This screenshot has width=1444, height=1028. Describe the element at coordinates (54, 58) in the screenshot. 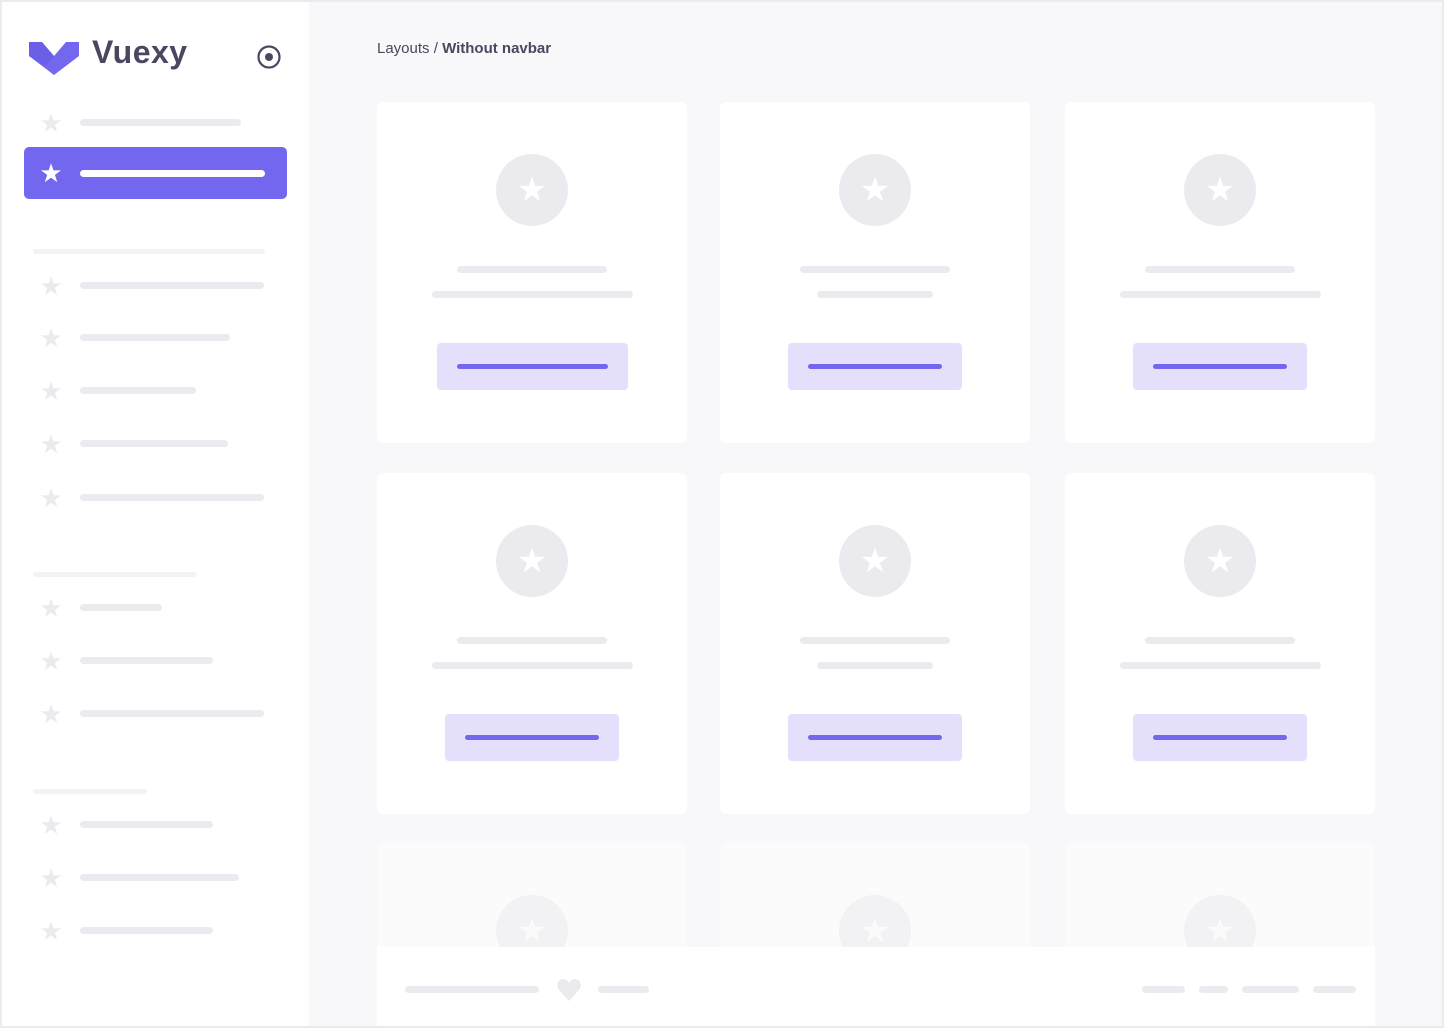

I see `vuexy-logo` at that location.